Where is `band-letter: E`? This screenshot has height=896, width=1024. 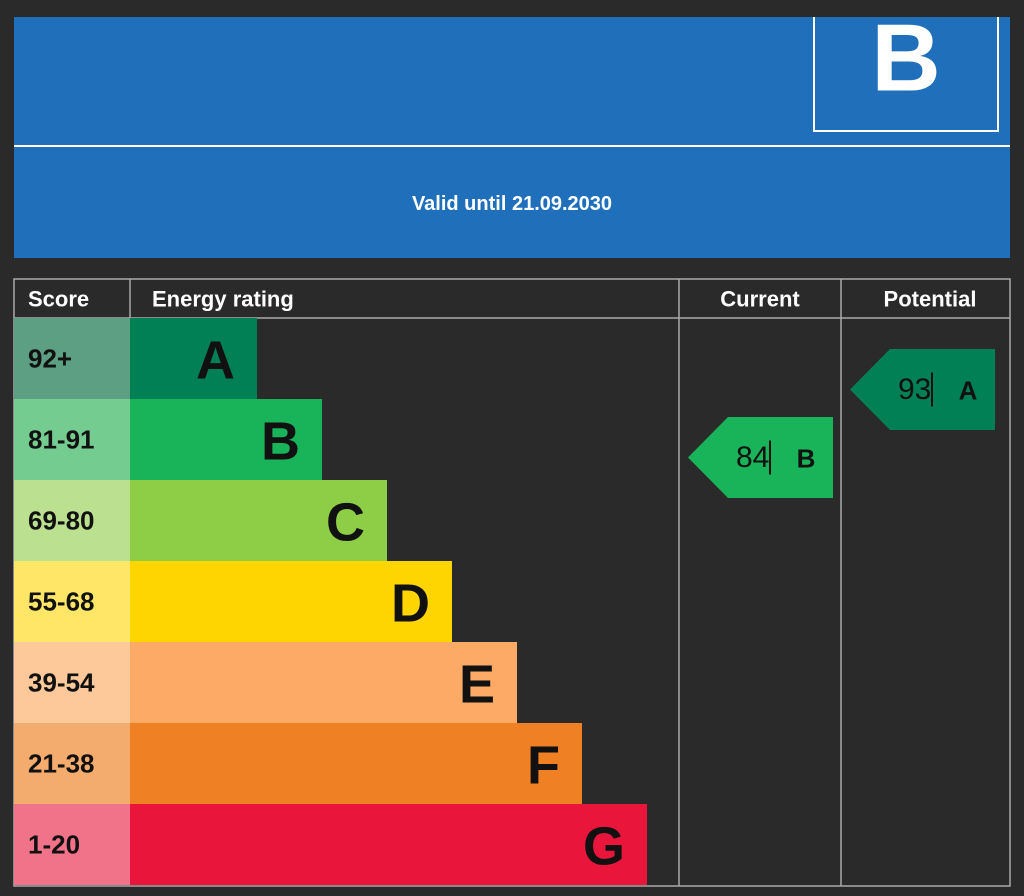
band-letter: E is located at coordinates (477, 685).